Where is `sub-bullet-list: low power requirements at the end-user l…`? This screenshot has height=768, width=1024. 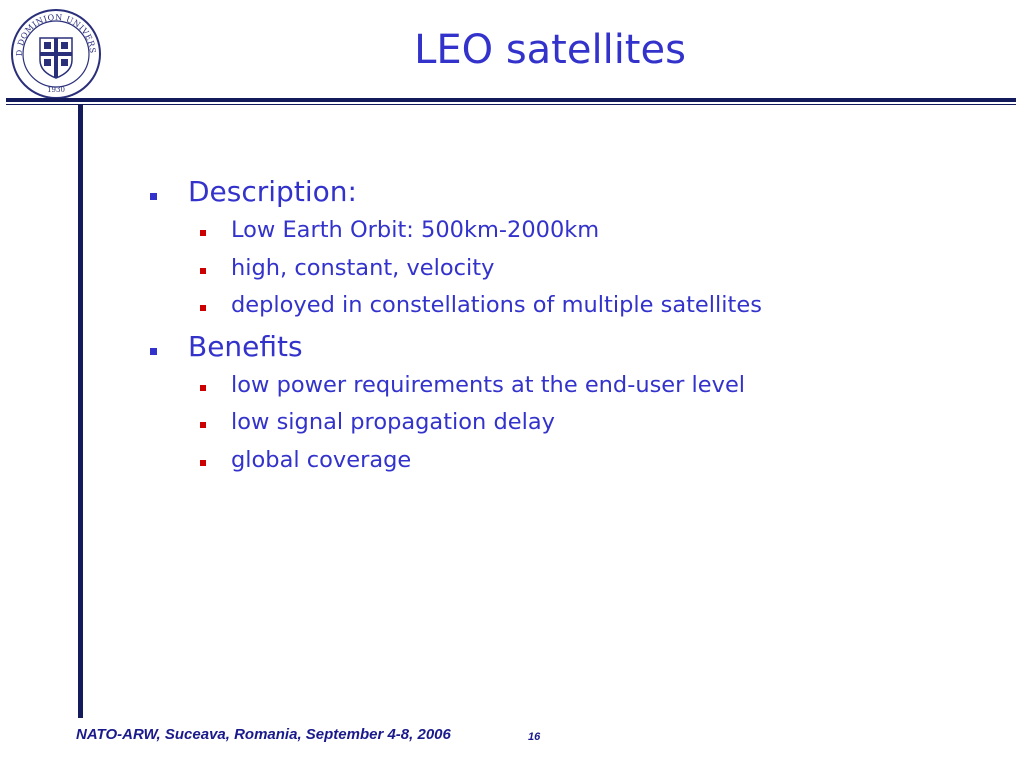 sub-bullet-list: low power requirements at the end-user l… is located at coordinates (568, 423).